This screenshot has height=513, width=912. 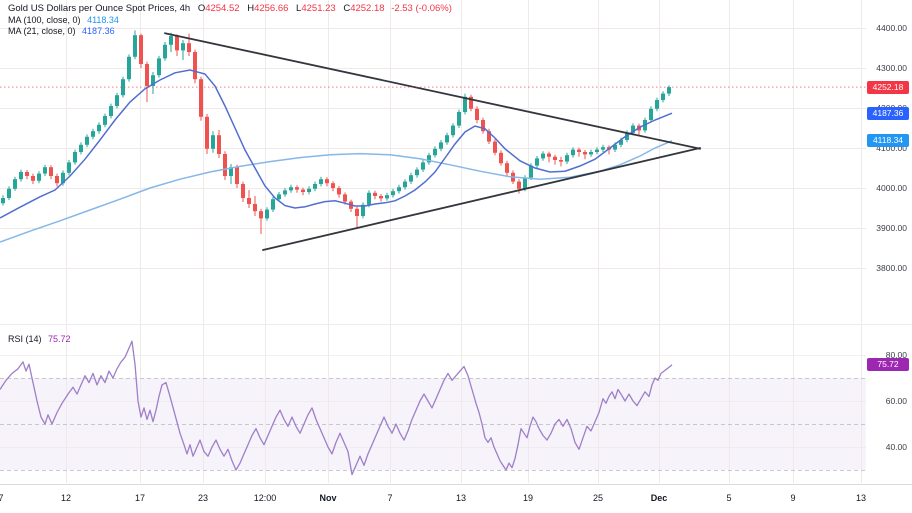 I want to click on open-label: O, so click(x=201, y=8).